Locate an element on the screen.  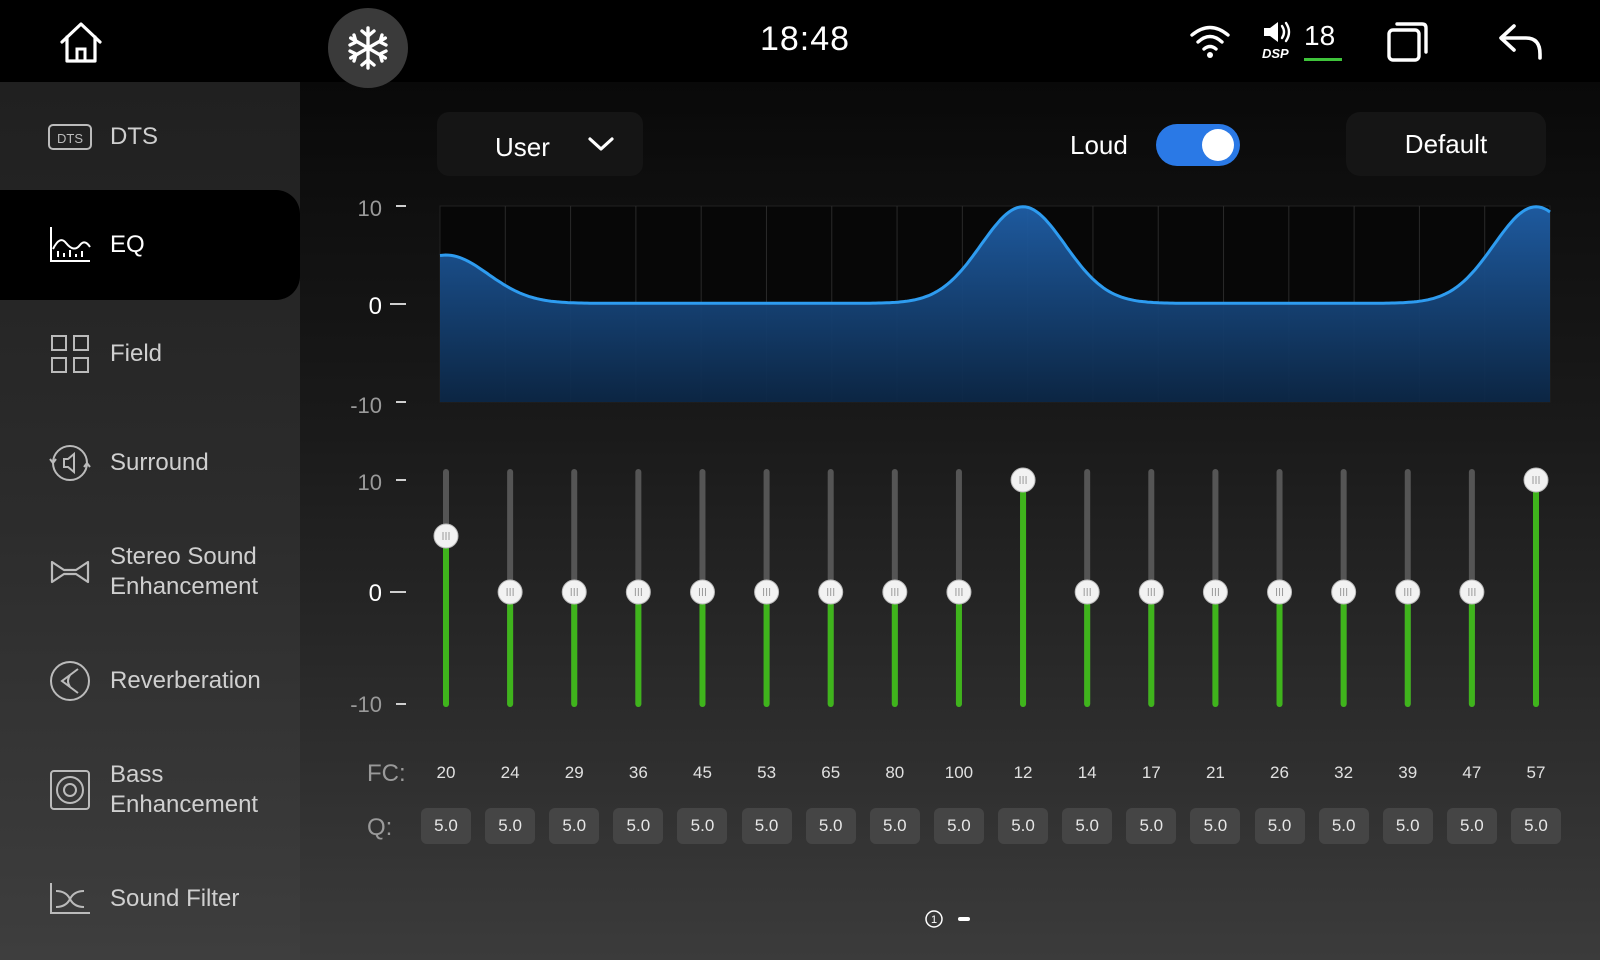
fc-value: 45 is located at coordinates (702, 772).